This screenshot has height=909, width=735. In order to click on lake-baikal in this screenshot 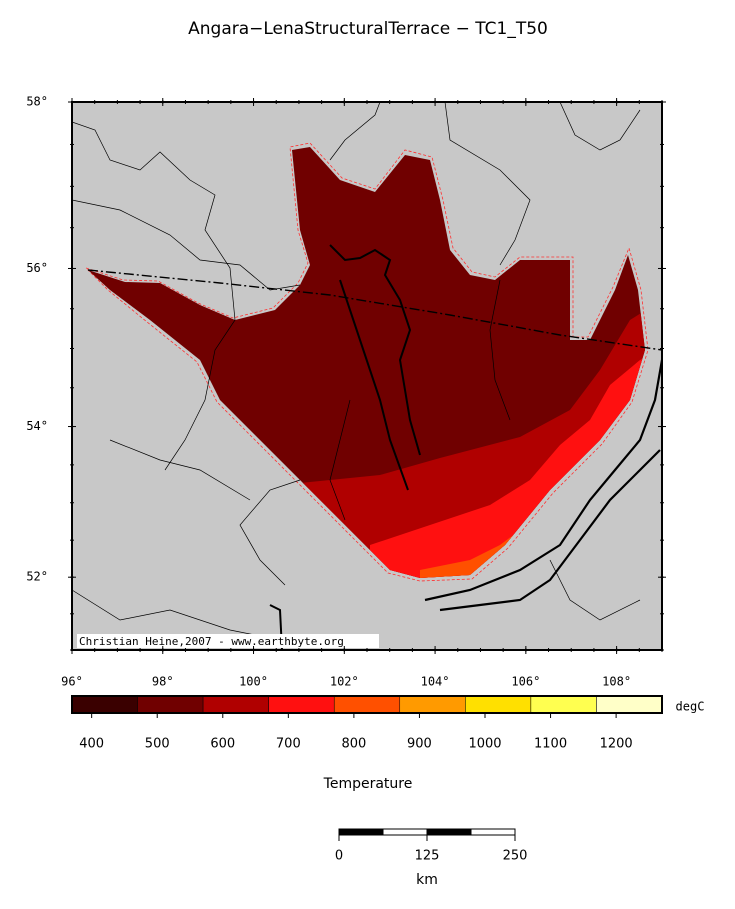, I will do `click(543, 485)`.